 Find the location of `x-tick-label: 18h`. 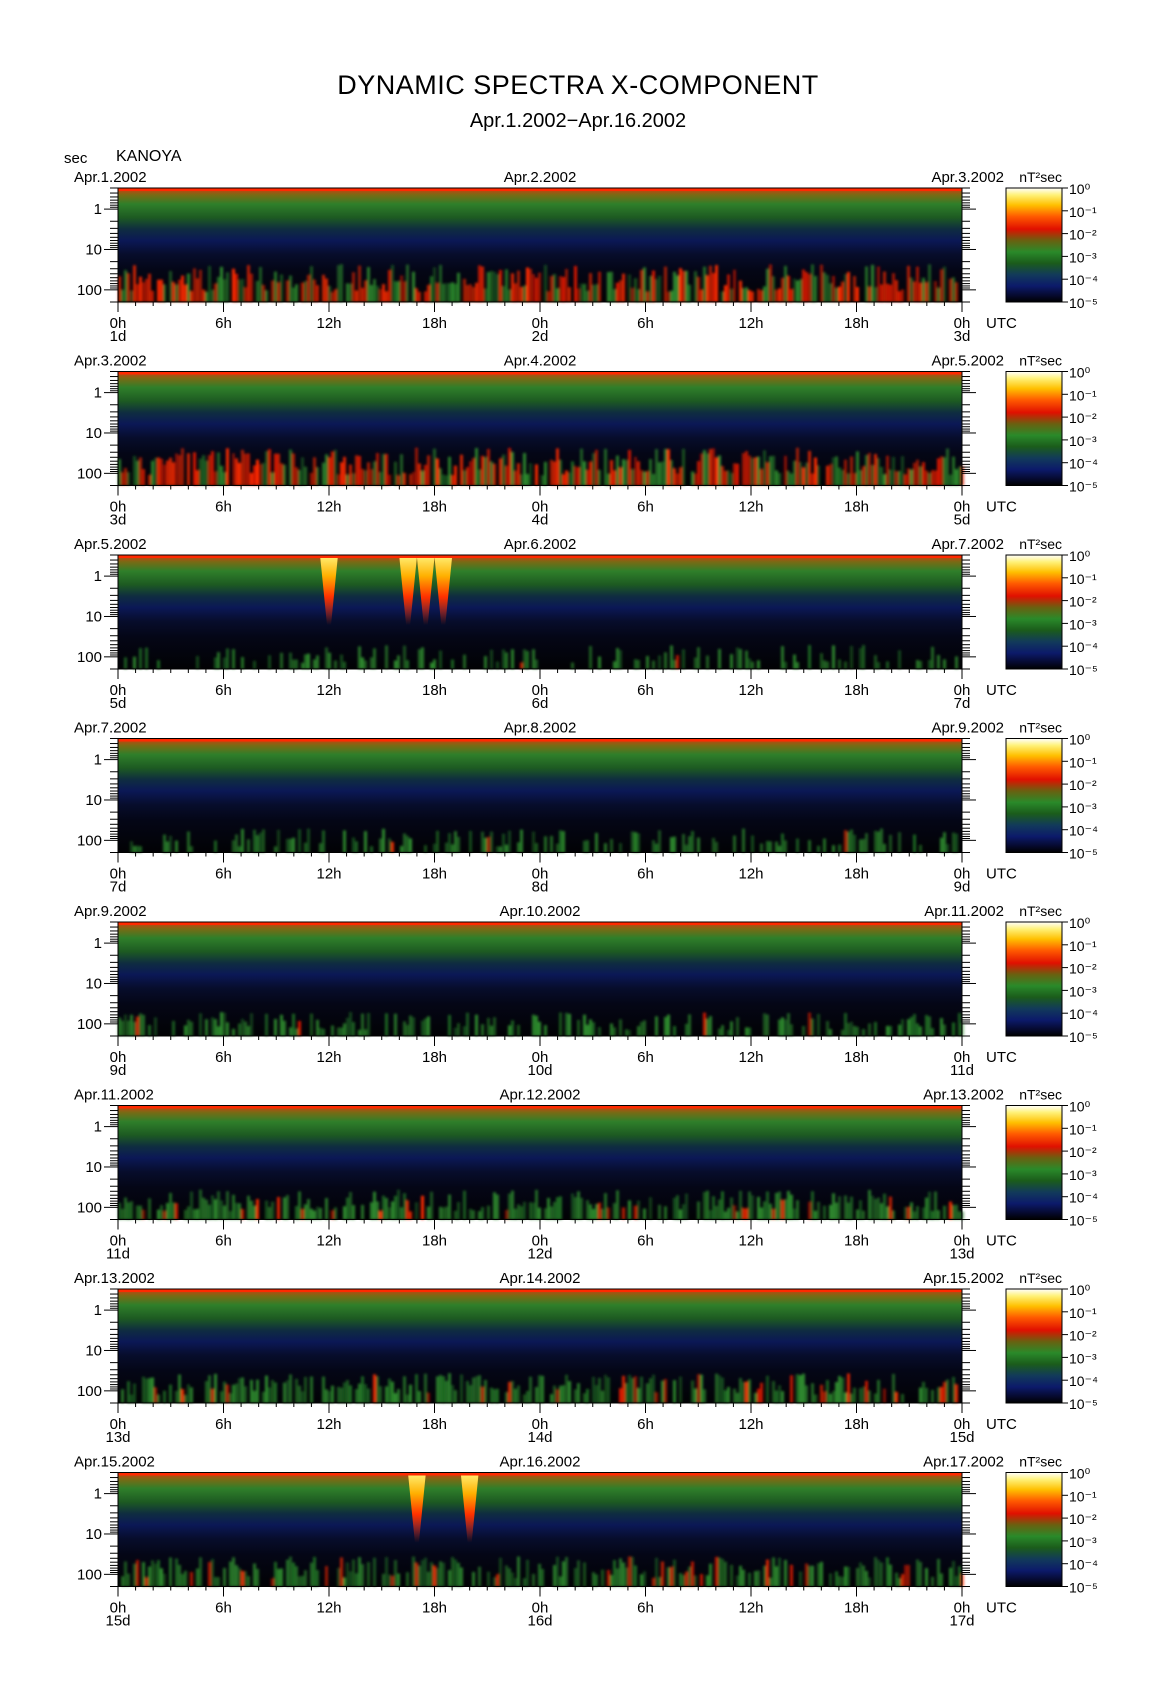

x-tick-label: 18h is located at coordinates (434, 1608).